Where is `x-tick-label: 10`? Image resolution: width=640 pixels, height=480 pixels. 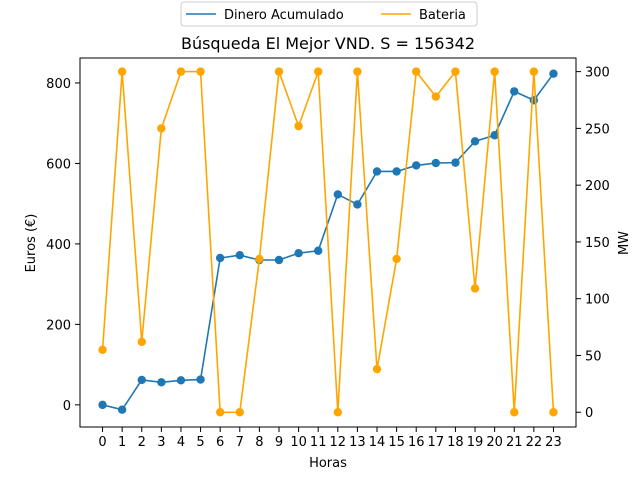 x-tick-label: 10 is located at coordinates (298, 442).